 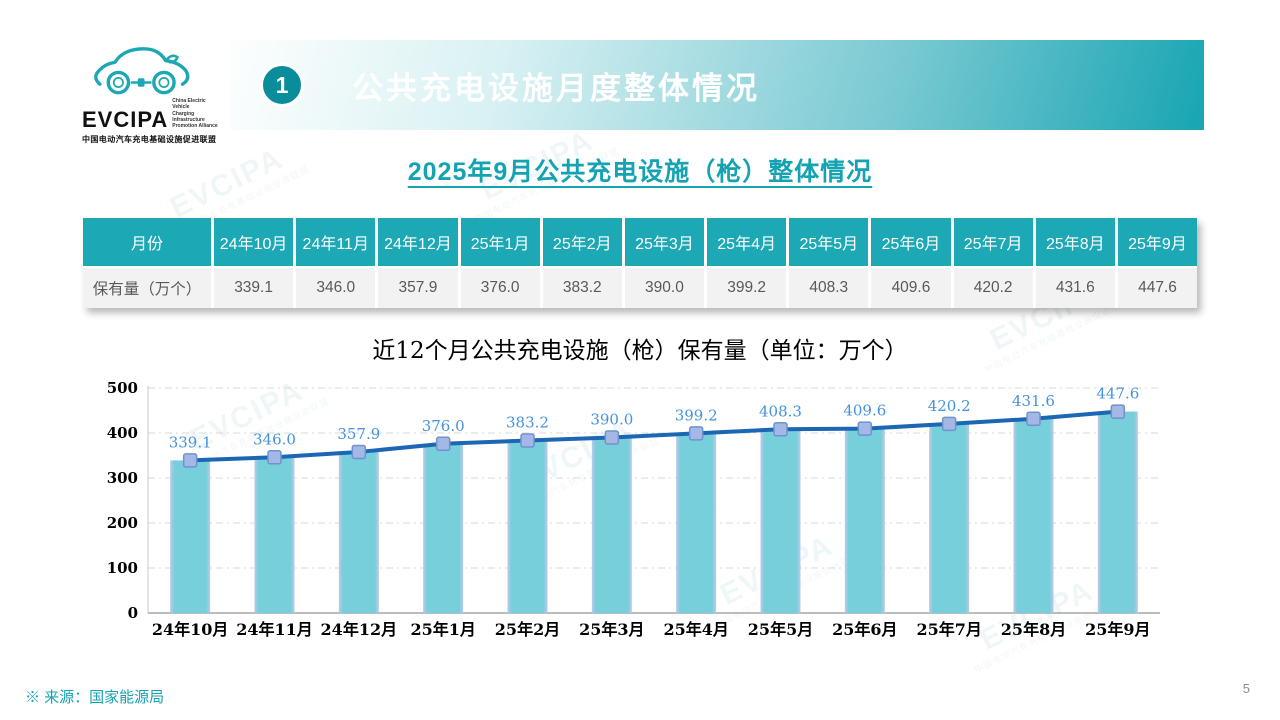 What do you see at coordinates (747, 288) in the screenshot?
I see `table-value-cell: 399.2` at bounding box center [747, 288].